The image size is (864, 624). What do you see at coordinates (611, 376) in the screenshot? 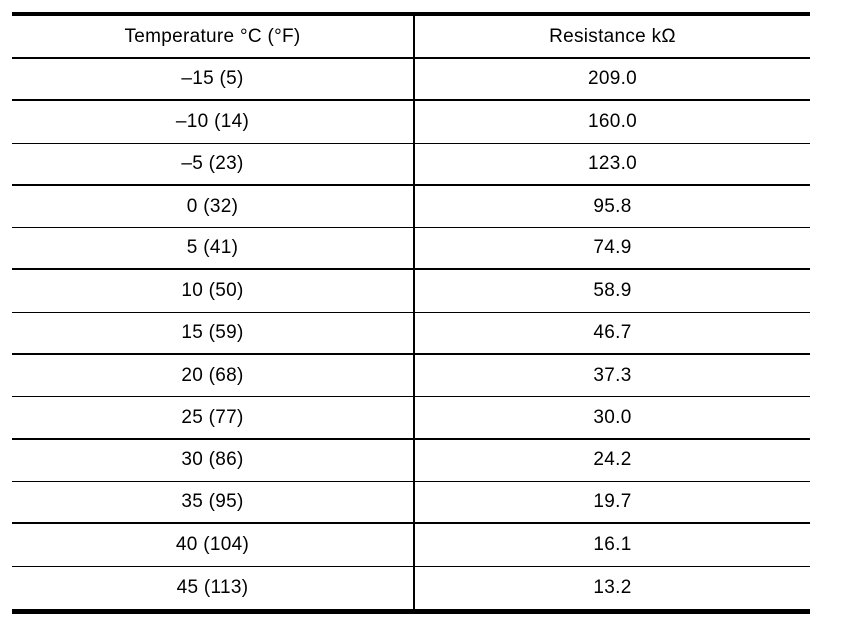
I see `resistance-cell: 37.3` at bounding box center [611, 376].